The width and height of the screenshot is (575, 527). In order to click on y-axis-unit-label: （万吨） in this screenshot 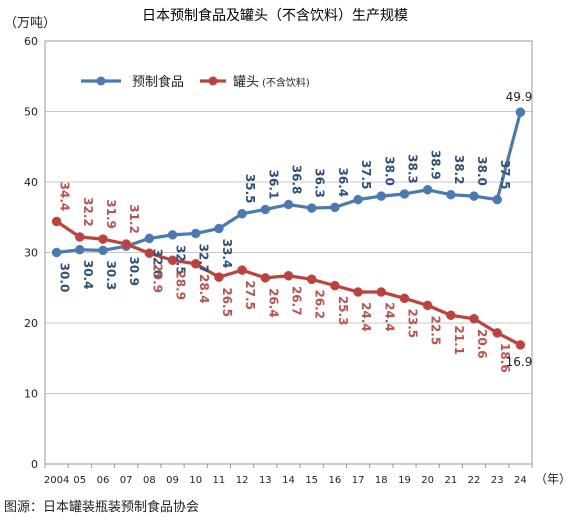, I will do `click(30, 23)`.